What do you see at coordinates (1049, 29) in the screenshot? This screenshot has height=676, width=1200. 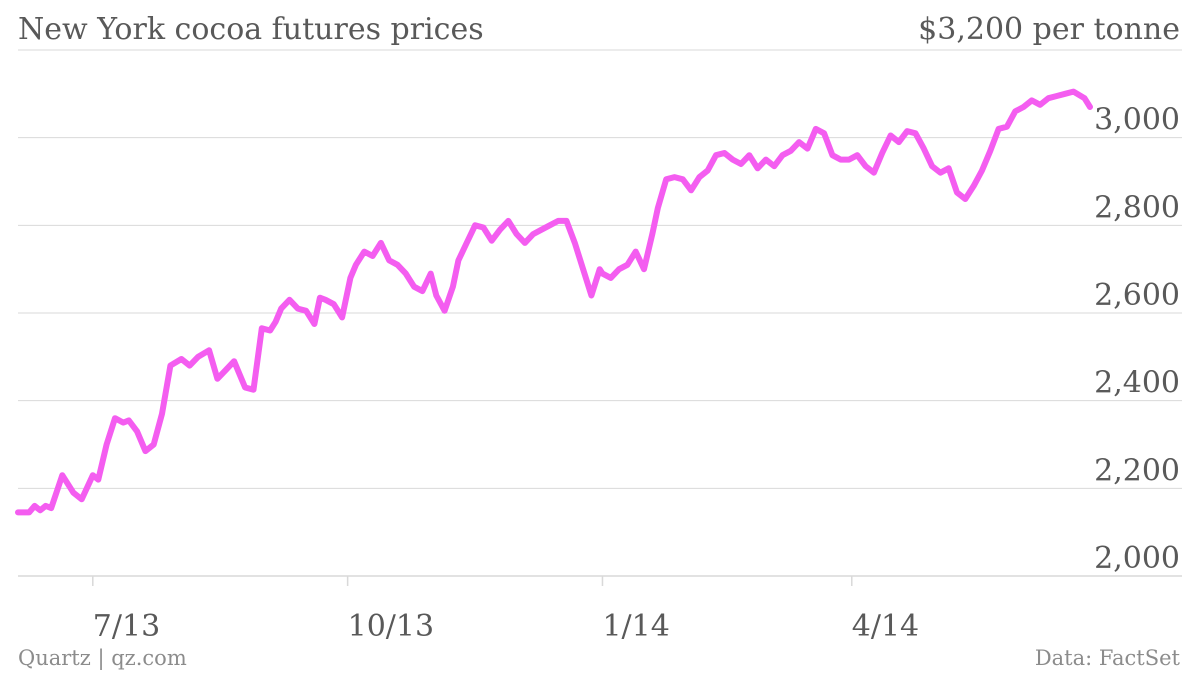 I see `top-axis-unit-label: $3,200 per tonne` at bounding box center [1049, 29].